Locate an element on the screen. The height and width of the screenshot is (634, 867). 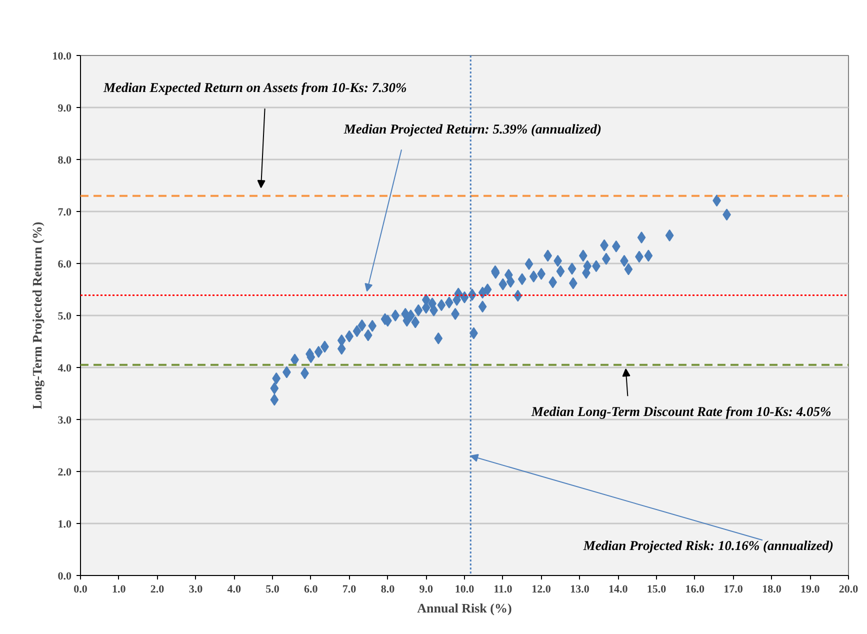
y-tick-label: 3.0 is located at coordinates (65, 420).